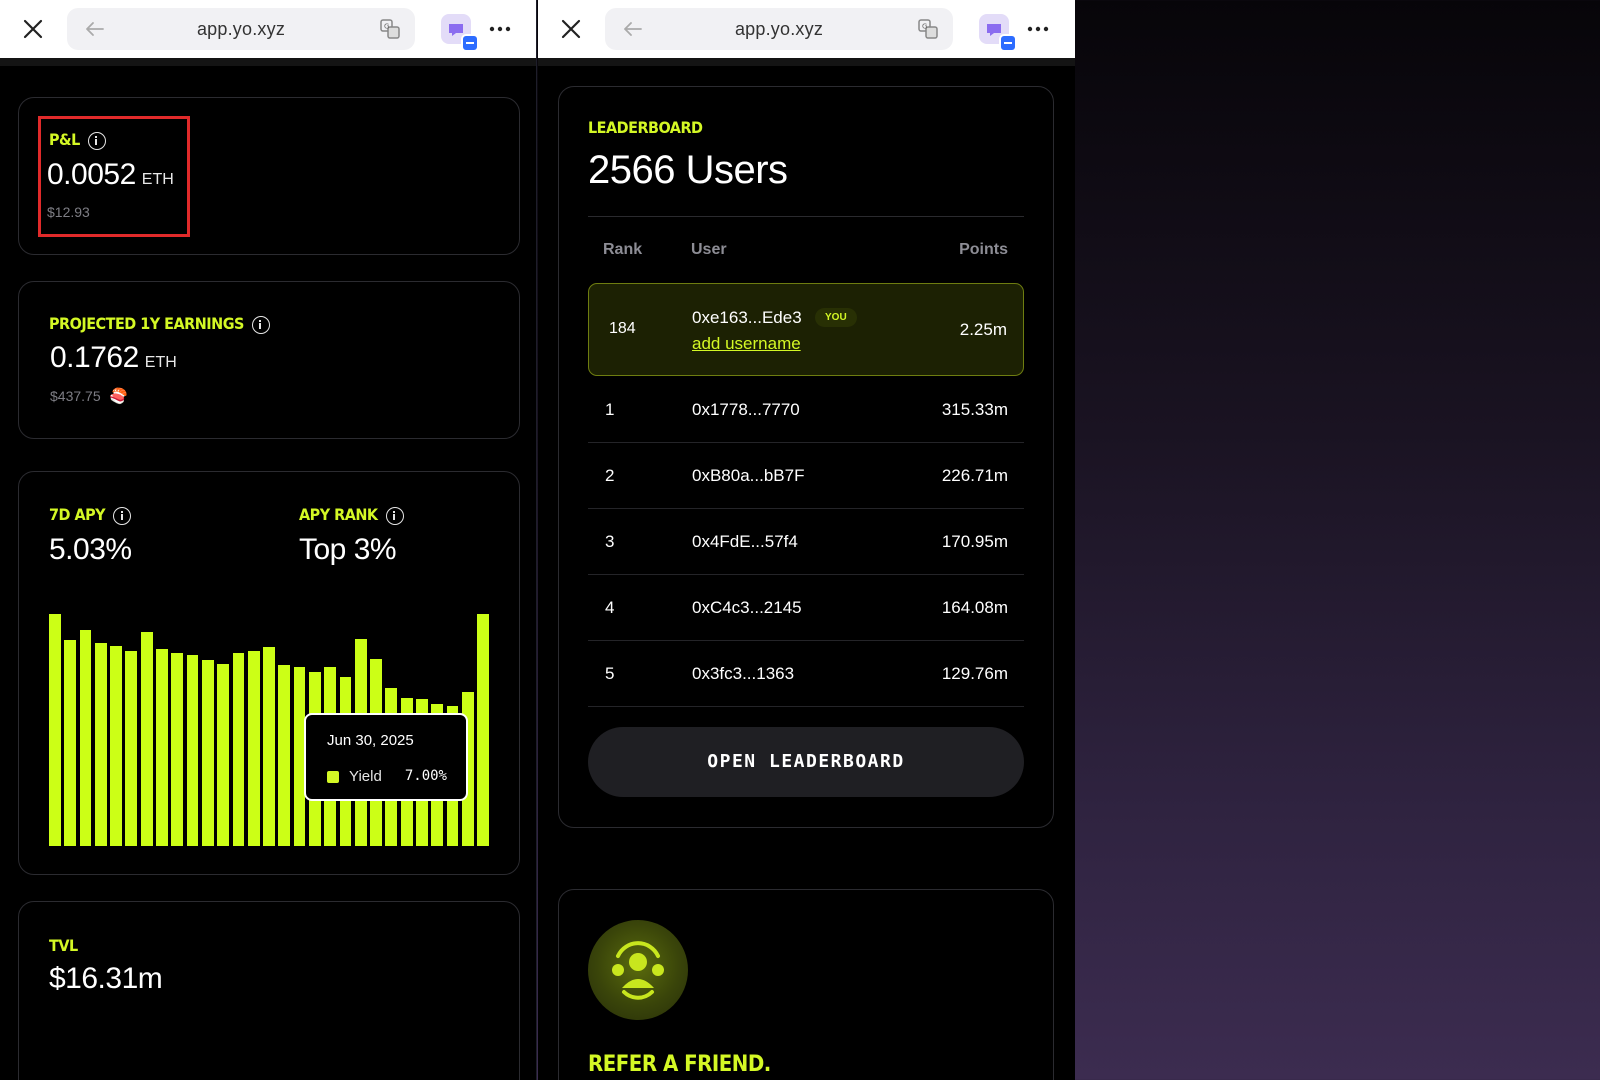 The image size is (1600, 1080). What do you see at coordinates (610, 607) in the screenshot?
I see `row-rank: 4` at bounding box center [610, 607].